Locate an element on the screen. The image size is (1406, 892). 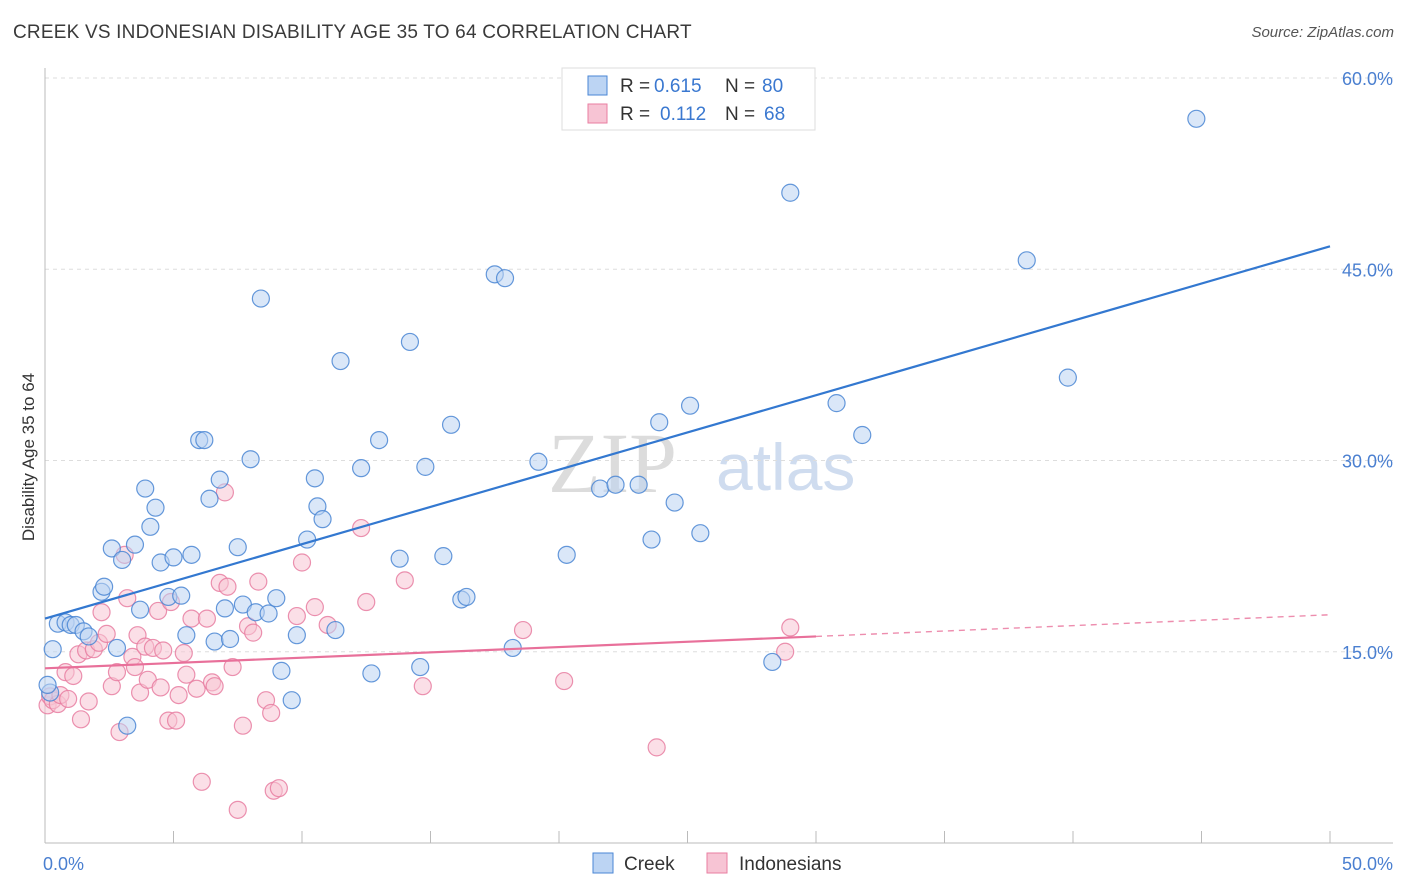
y-tick-label-0: 15.0% is located at coordinates (1367, 653).